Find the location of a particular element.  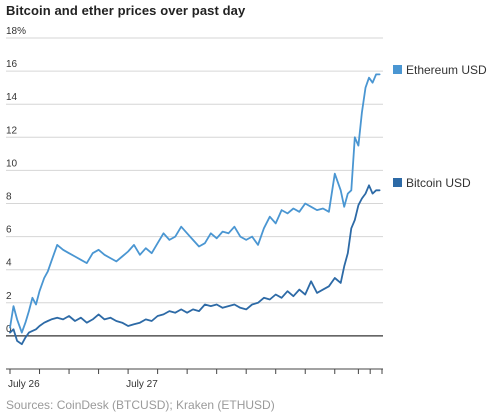

chart-title: Bitcoin and ether prices over past day is located at coordinates (126, 10).